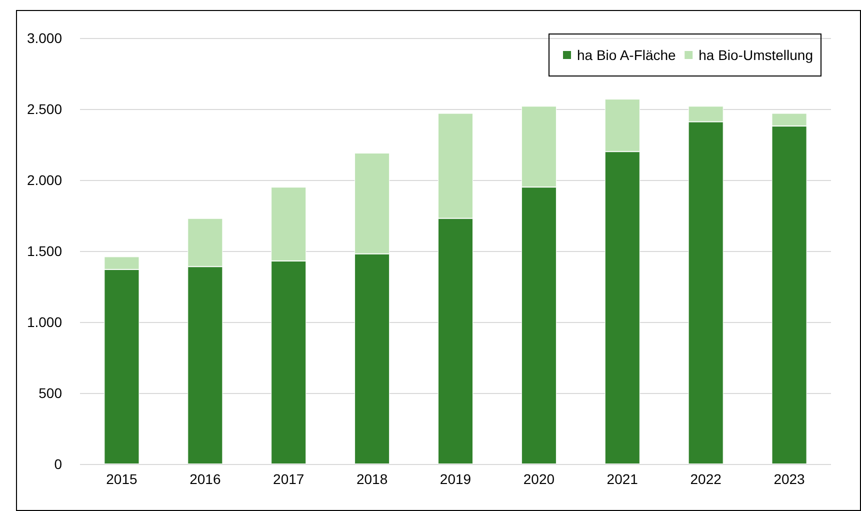  Describe the element at coordinates (44, 251) in the screenshot. I see `y-tick-label: 1.500` at that location.